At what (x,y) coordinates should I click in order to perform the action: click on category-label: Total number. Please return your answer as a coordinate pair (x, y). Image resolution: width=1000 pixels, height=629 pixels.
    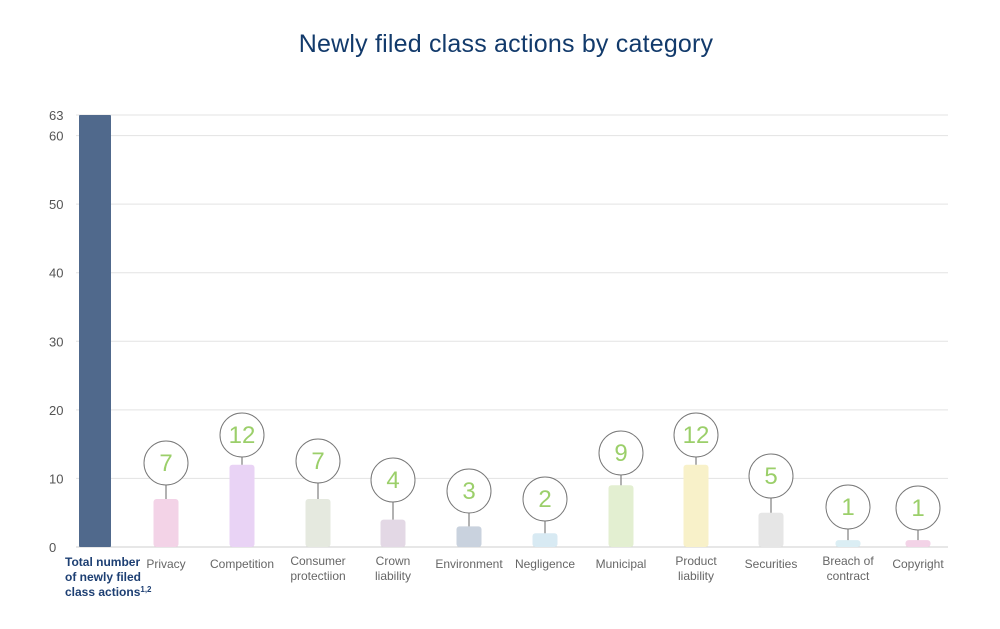
    Looking at the image, I should click on (102, 562).